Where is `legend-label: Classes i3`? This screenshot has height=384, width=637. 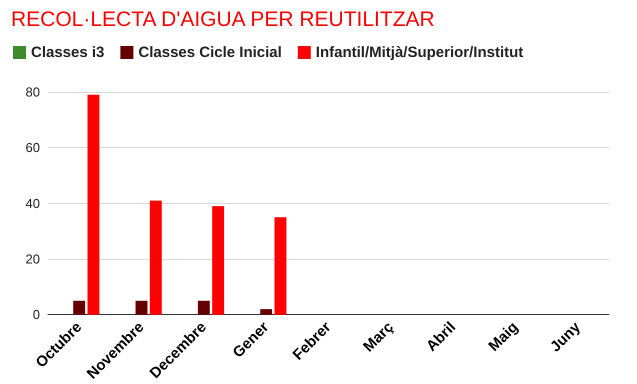
legend-label: Classes i3 is located at coordinates (67, 52).